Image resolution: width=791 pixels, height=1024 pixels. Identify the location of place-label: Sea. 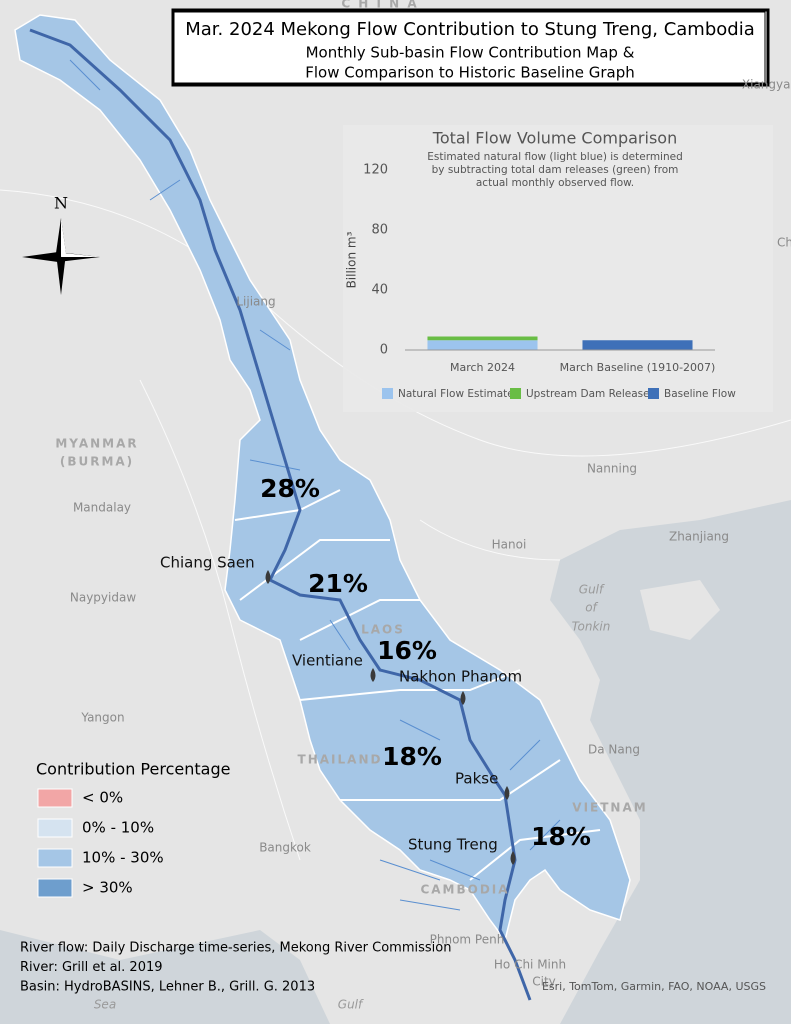
(105, 1005).